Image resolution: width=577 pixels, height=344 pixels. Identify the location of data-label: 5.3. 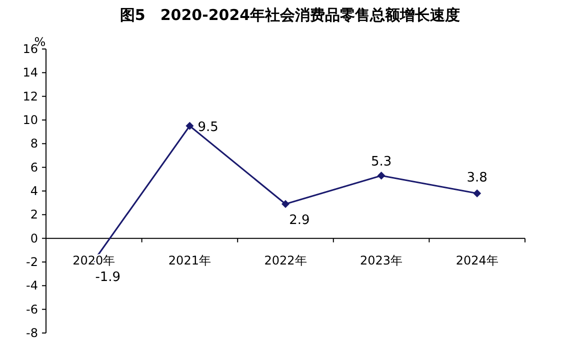
(381, 162).